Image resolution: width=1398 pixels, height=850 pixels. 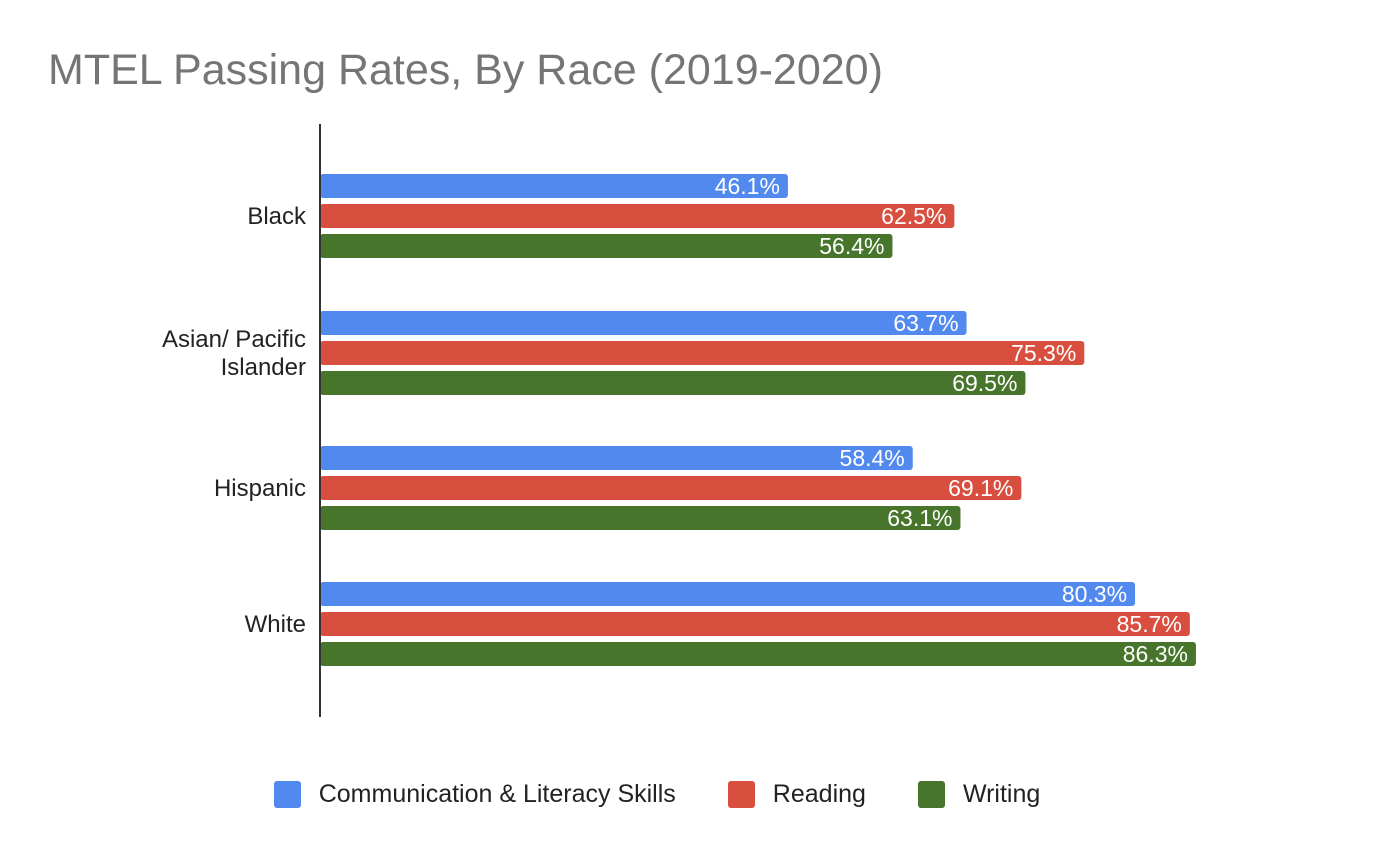 I want to click on bar-label-reading-1: 75.3%, so click(x=1043, y=353).